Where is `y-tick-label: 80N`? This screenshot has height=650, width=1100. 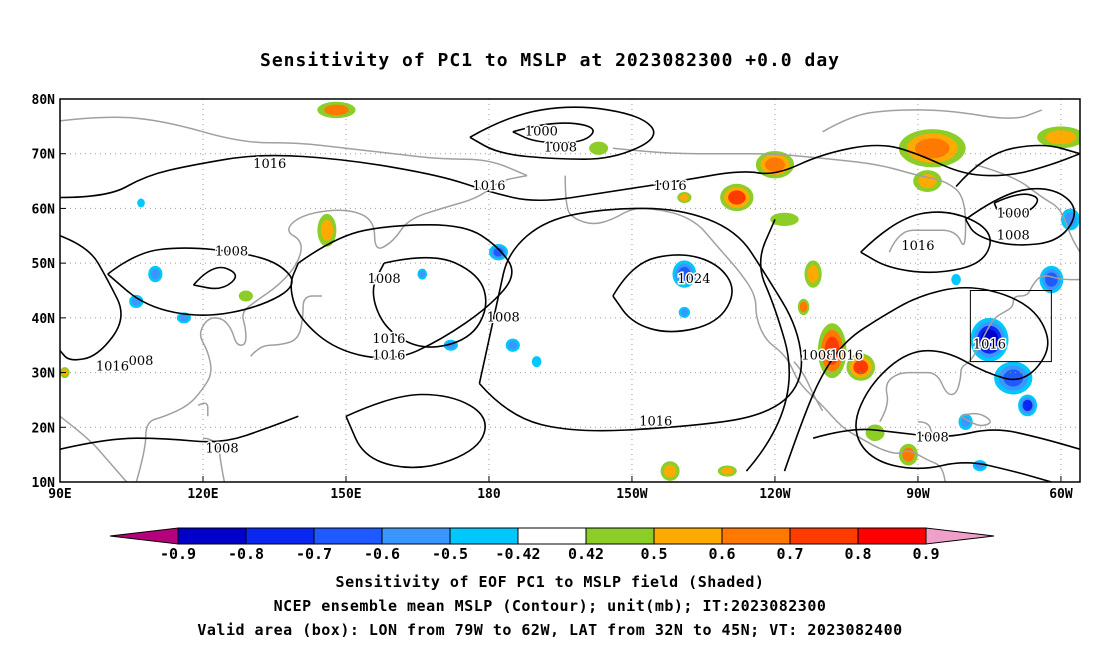 y-tick-label: 80N is located at coordinates (44, 100).